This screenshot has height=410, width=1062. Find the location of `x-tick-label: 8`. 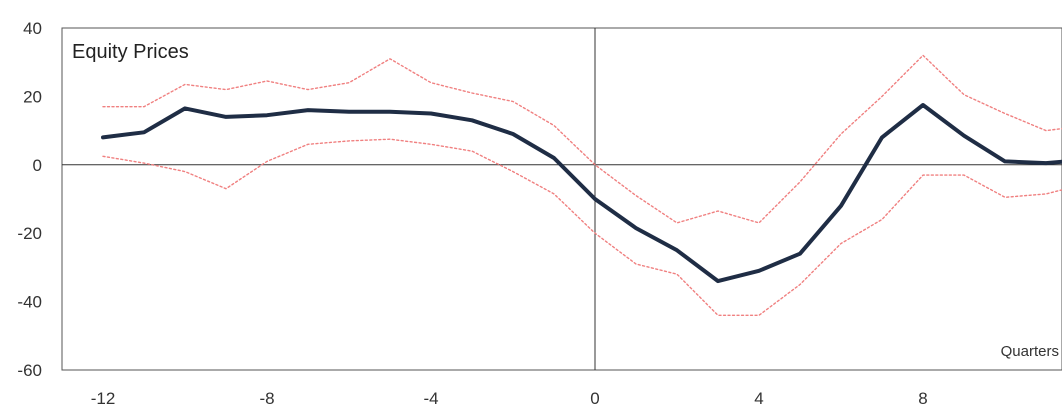

x-tick-label: 8 is located at coordinates (922, 398).